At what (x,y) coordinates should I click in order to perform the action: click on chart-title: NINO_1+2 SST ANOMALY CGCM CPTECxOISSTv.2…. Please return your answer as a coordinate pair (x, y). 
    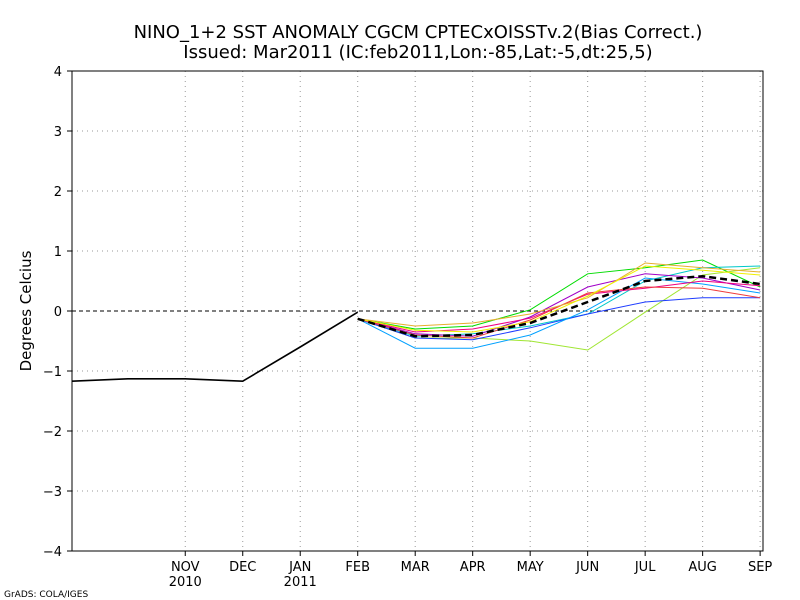
    Looking at the image, I should click on (418, 32).